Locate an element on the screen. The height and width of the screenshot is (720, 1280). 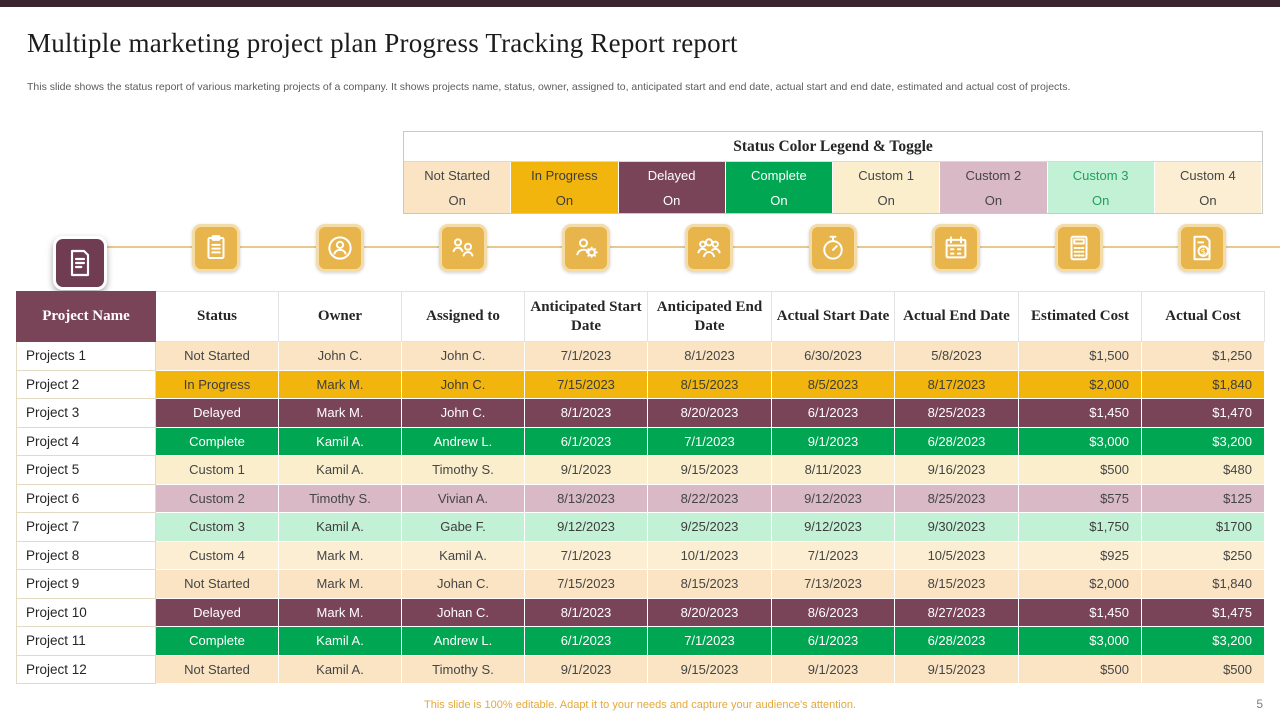
status-cell: In Progress is located at coordinates (217, 384).